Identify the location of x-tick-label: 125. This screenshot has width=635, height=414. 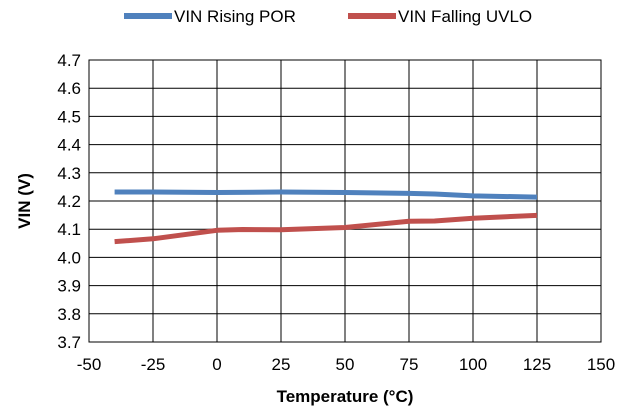
(537, 364).